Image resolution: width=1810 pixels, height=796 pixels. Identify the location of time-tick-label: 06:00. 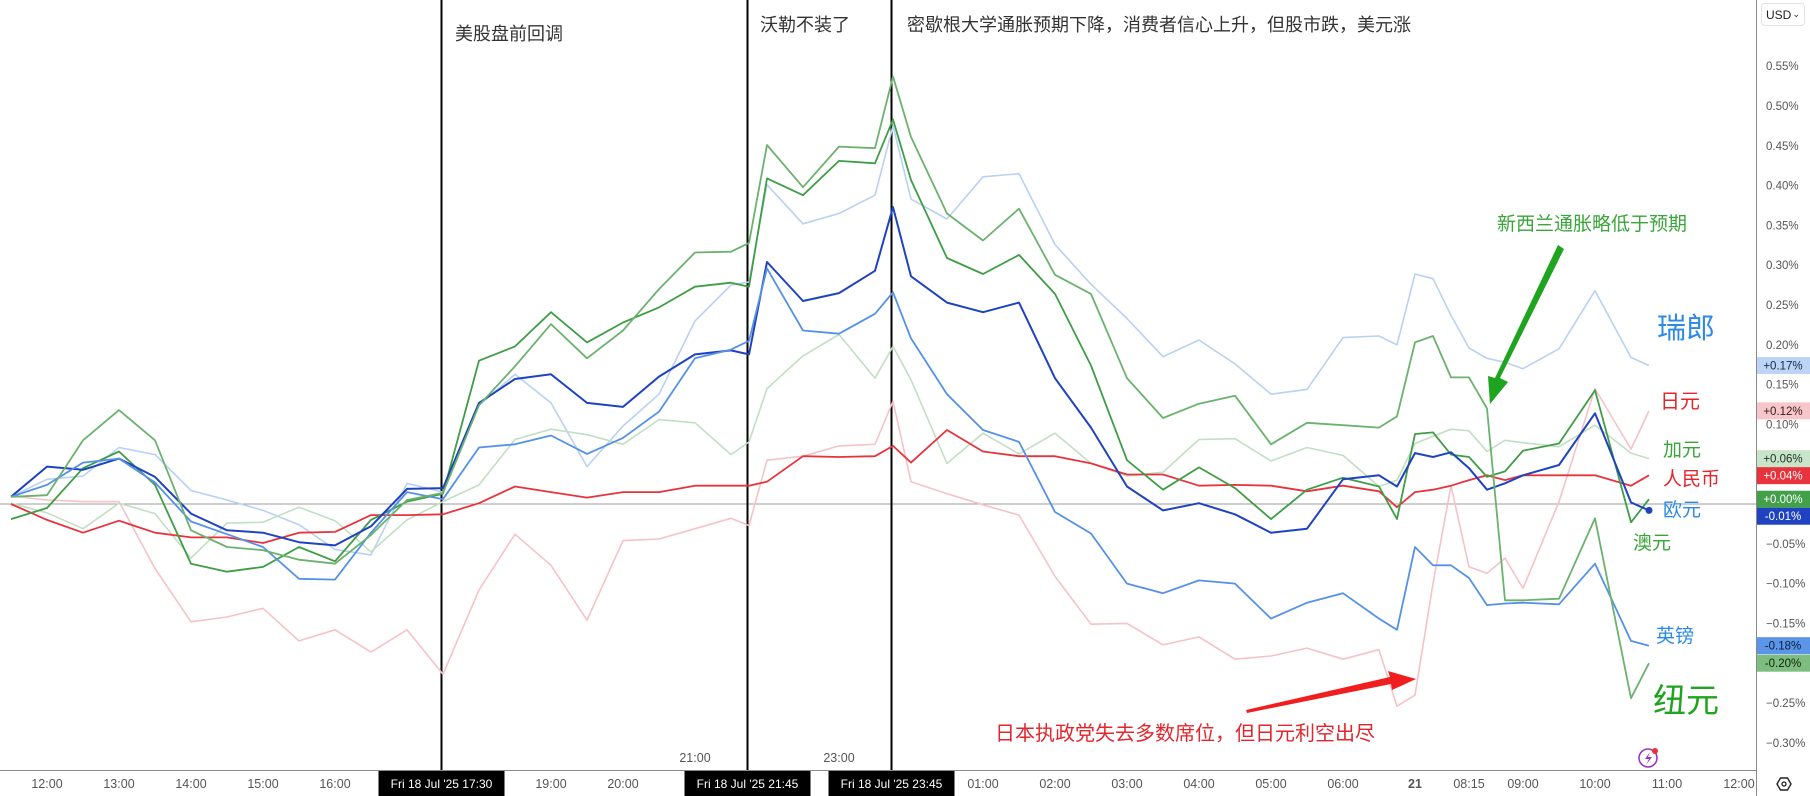
(1342, 784).